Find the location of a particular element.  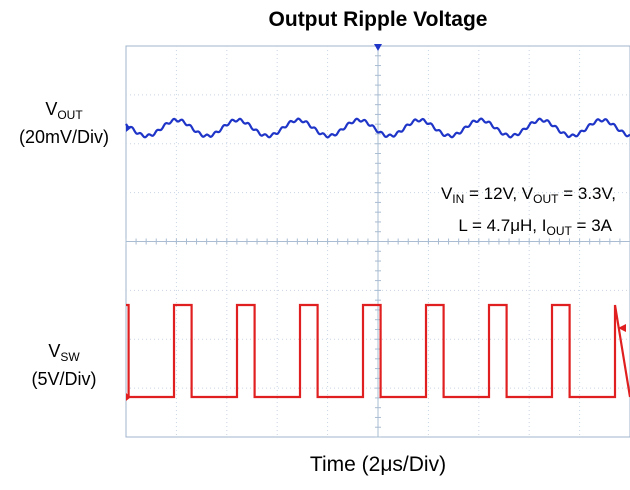

trigger-marker is located at coordinates (378, 47).